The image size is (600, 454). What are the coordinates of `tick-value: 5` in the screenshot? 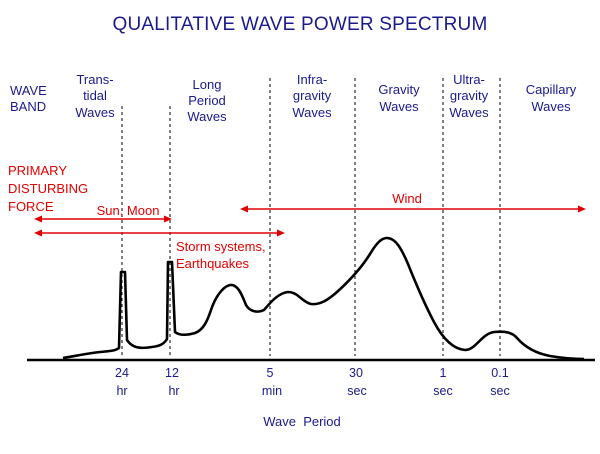 It's located at (270, 373).